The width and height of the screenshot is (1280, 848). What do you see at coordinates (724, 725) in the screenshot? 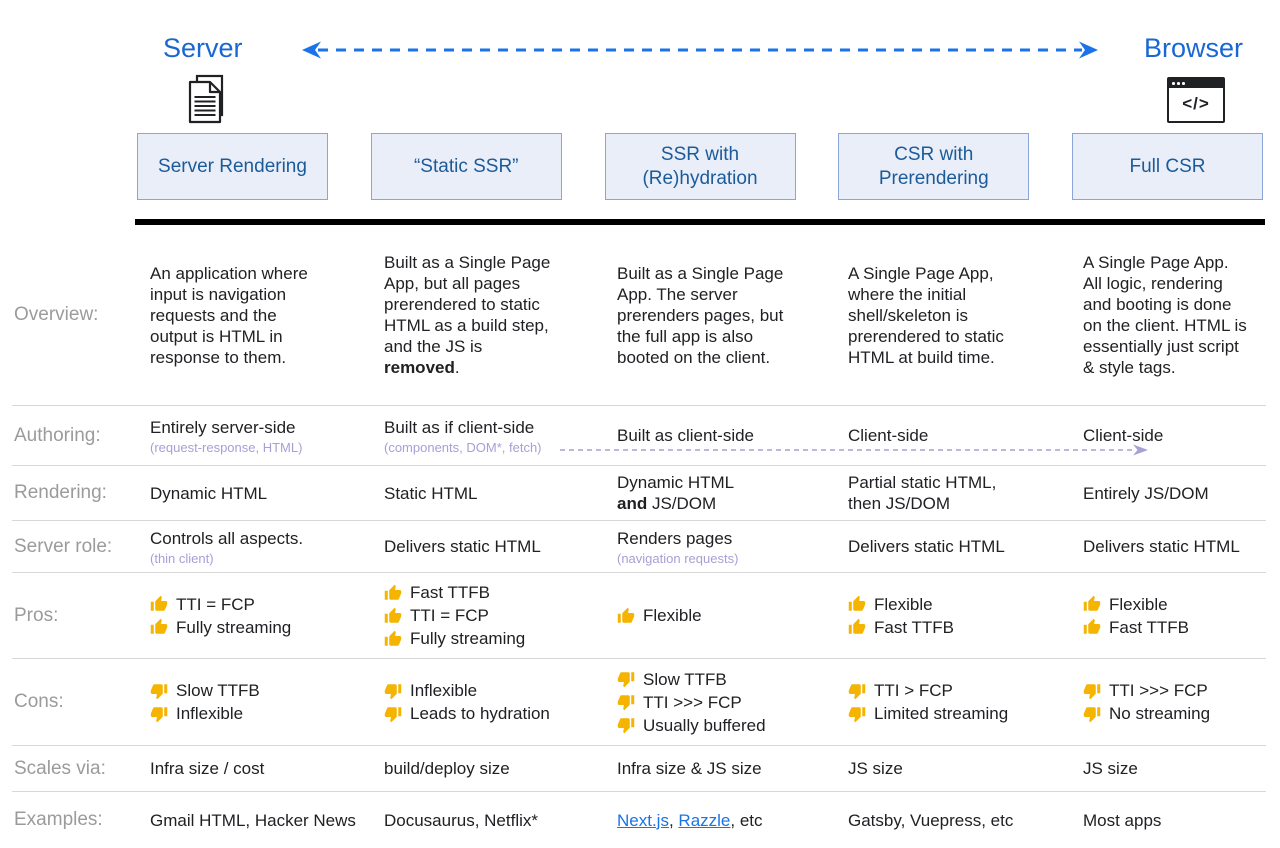
I see `con-item: Usually buffered` at bounding box center [724, 725].